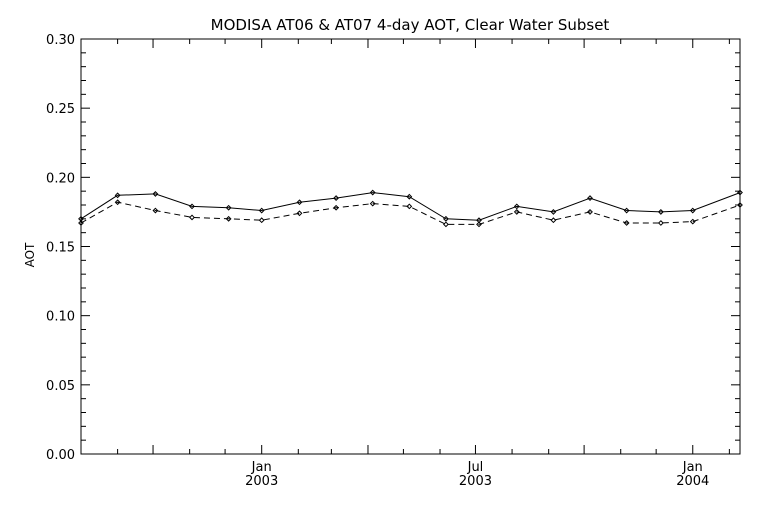 This screenshot has height=512, width=768. What do you see at coordinates (60, 317) in the screenshot?
I see `y-tick-label: 0.10` at bounding box center [60, 317].